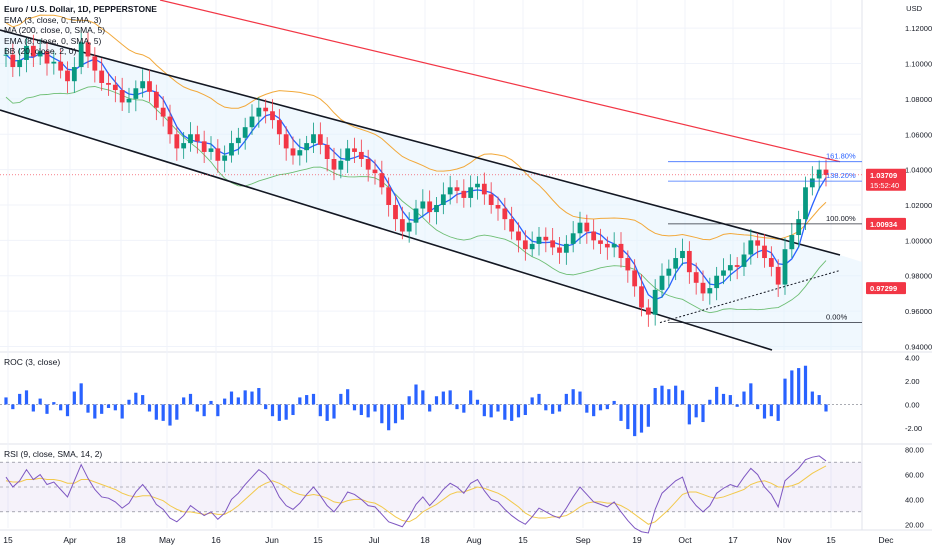  Describe the element at coordinates (55, 30) in the screenshot. I see `legend-ma200: MA (200, close, 0, SMA, 5)` at that location.